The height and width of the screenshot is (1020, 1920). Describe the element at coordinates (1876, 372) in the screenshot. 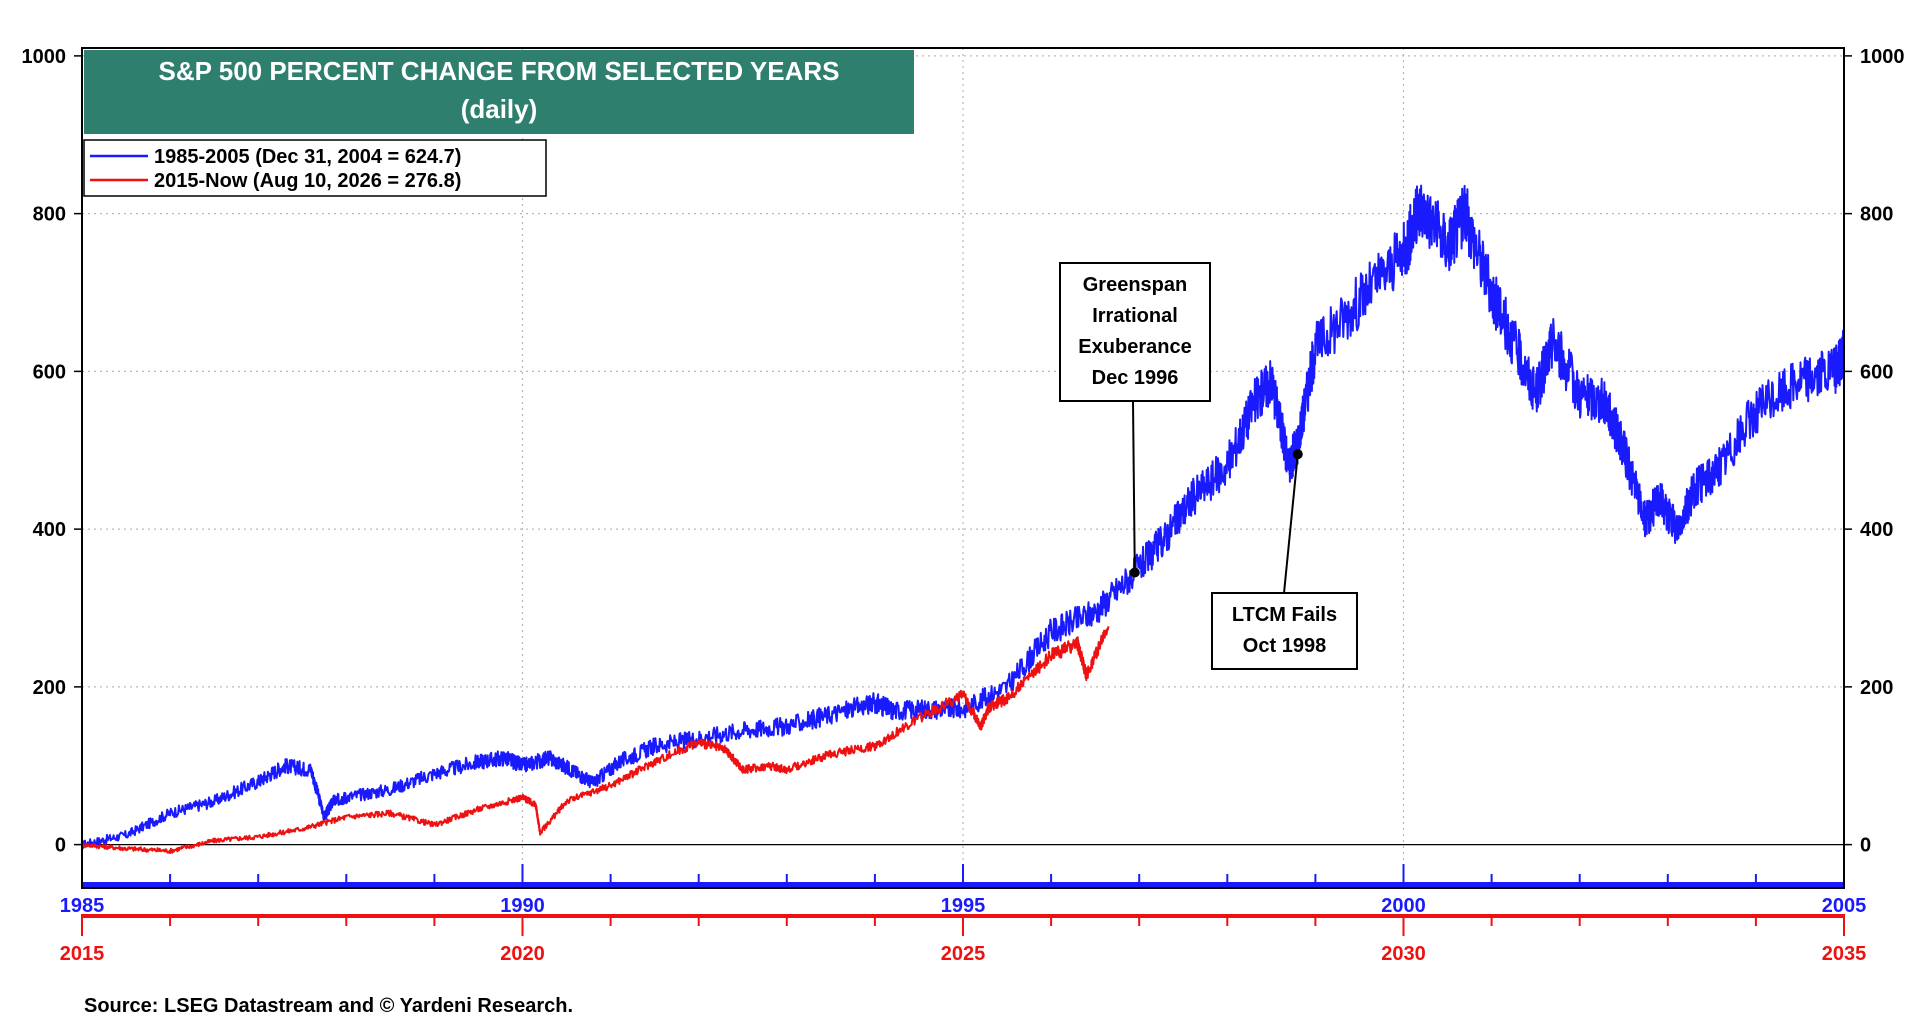

I see `ytick-label-right-600: 600` at that location.